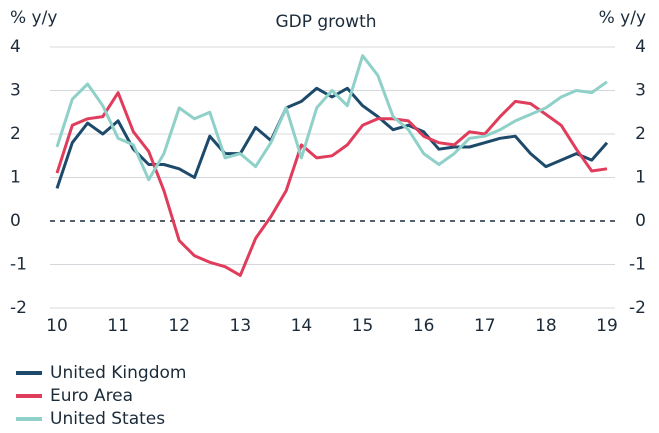 This screenshot has width=659, height=433. Describe the element at coordinates (485, 326) in the screenshot. I see `x-tick-label: 17` at that location.